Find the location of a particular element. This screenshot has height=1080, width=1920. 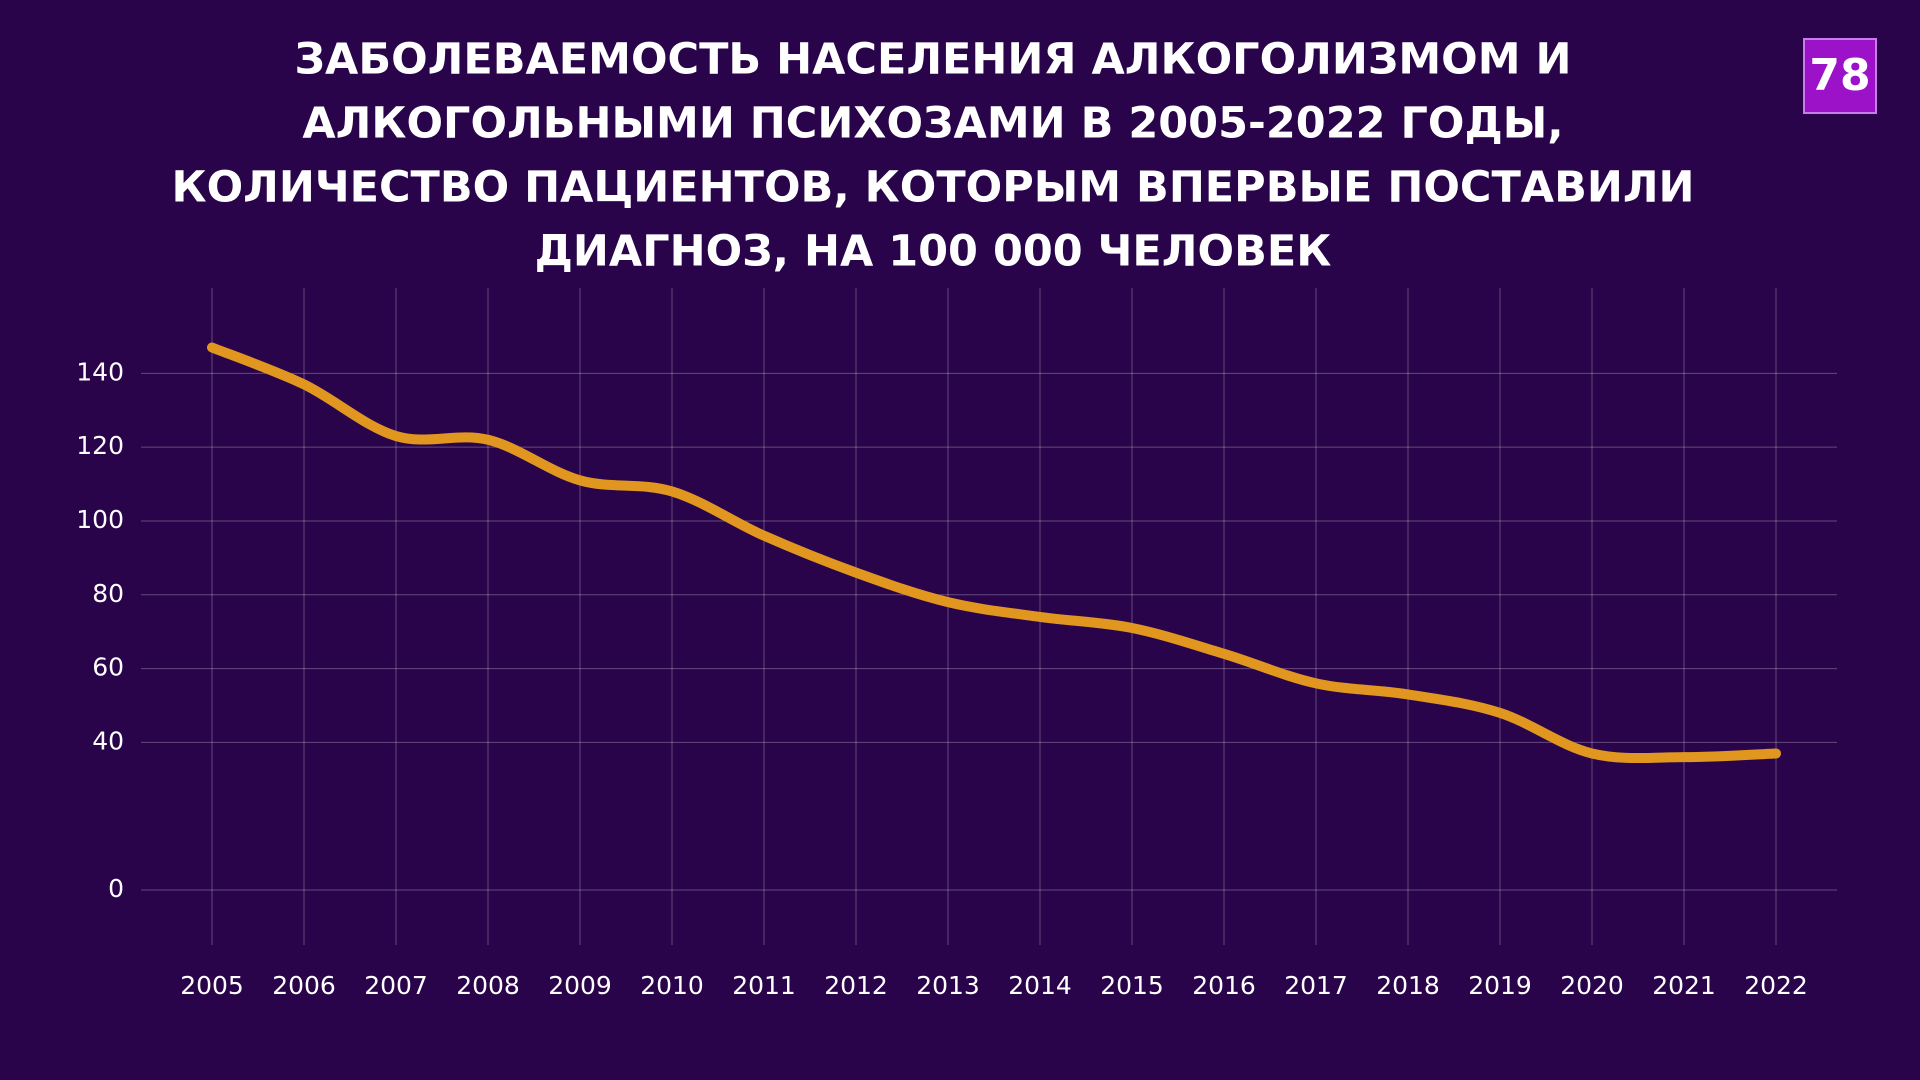

x-tick-label: 2018 is located at coordinates (1408, 985).